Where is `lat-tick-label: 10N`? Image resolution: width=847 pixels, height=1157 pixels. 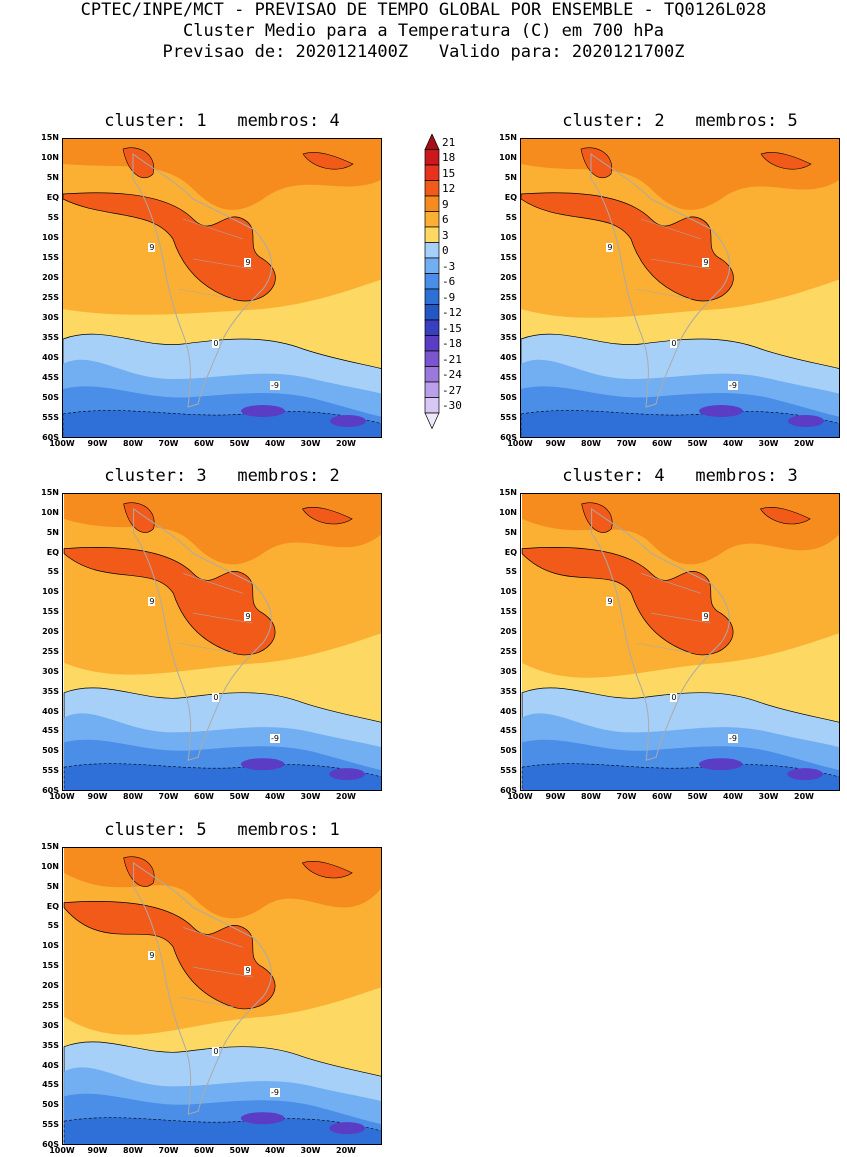 lat-tick-label: 10N is located at coordinates (50, 866).